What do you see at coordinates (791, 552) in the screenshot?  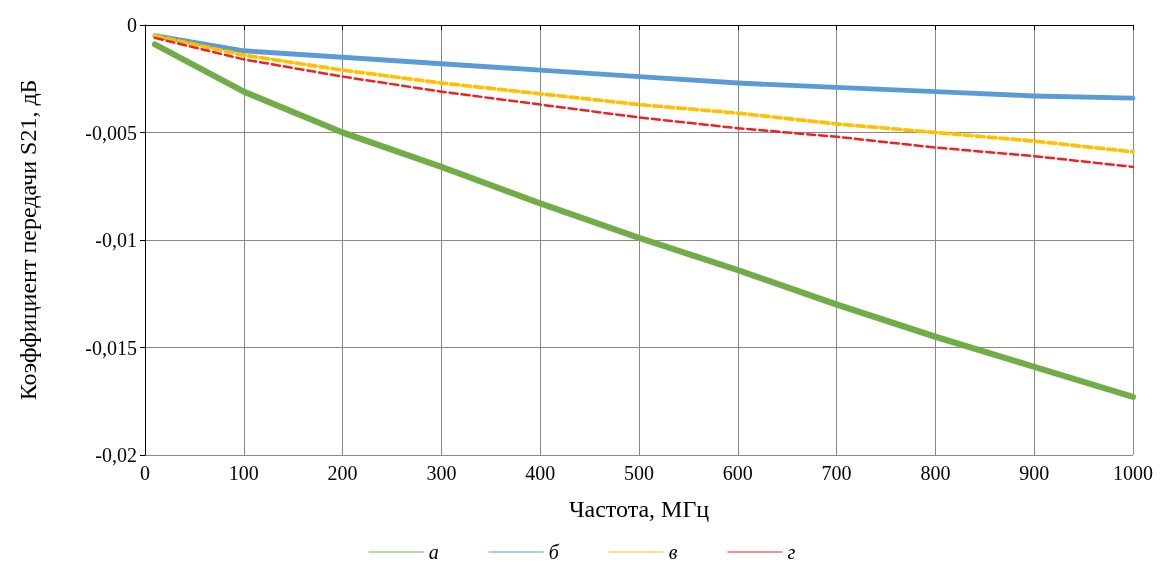 I see `legend-label: г` at bounding box center [791, 552].